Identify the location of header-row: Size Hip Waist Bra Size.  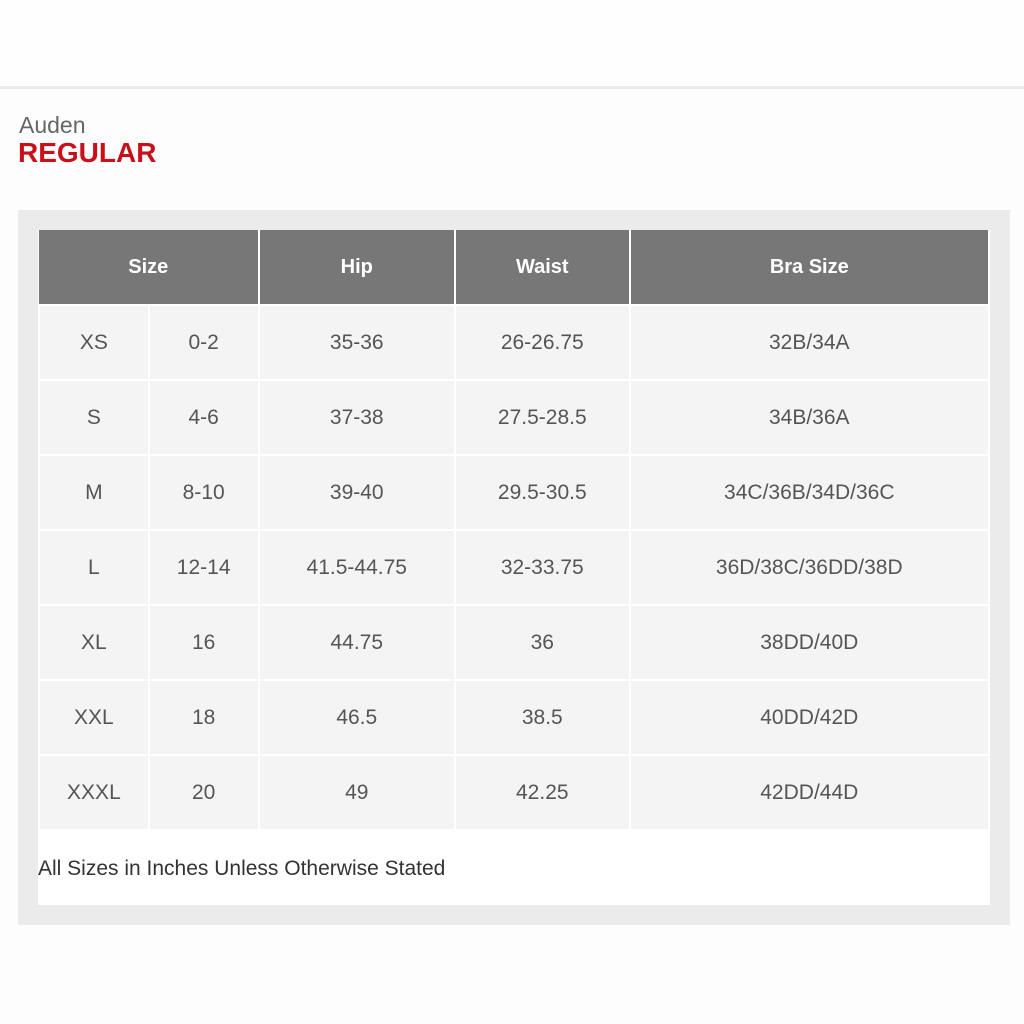
(515, 268).